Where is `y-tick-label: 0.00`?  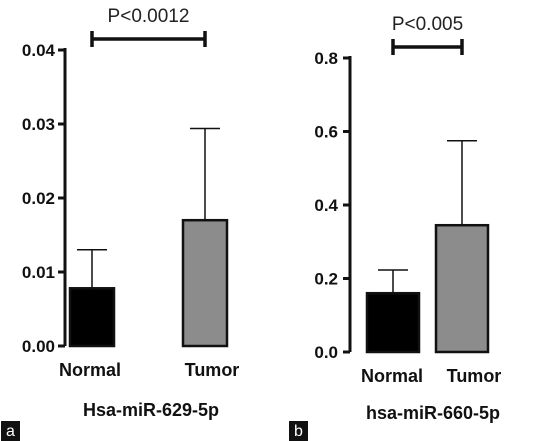 y-tick-label: 0.00 is located at coordinates (38, 346).